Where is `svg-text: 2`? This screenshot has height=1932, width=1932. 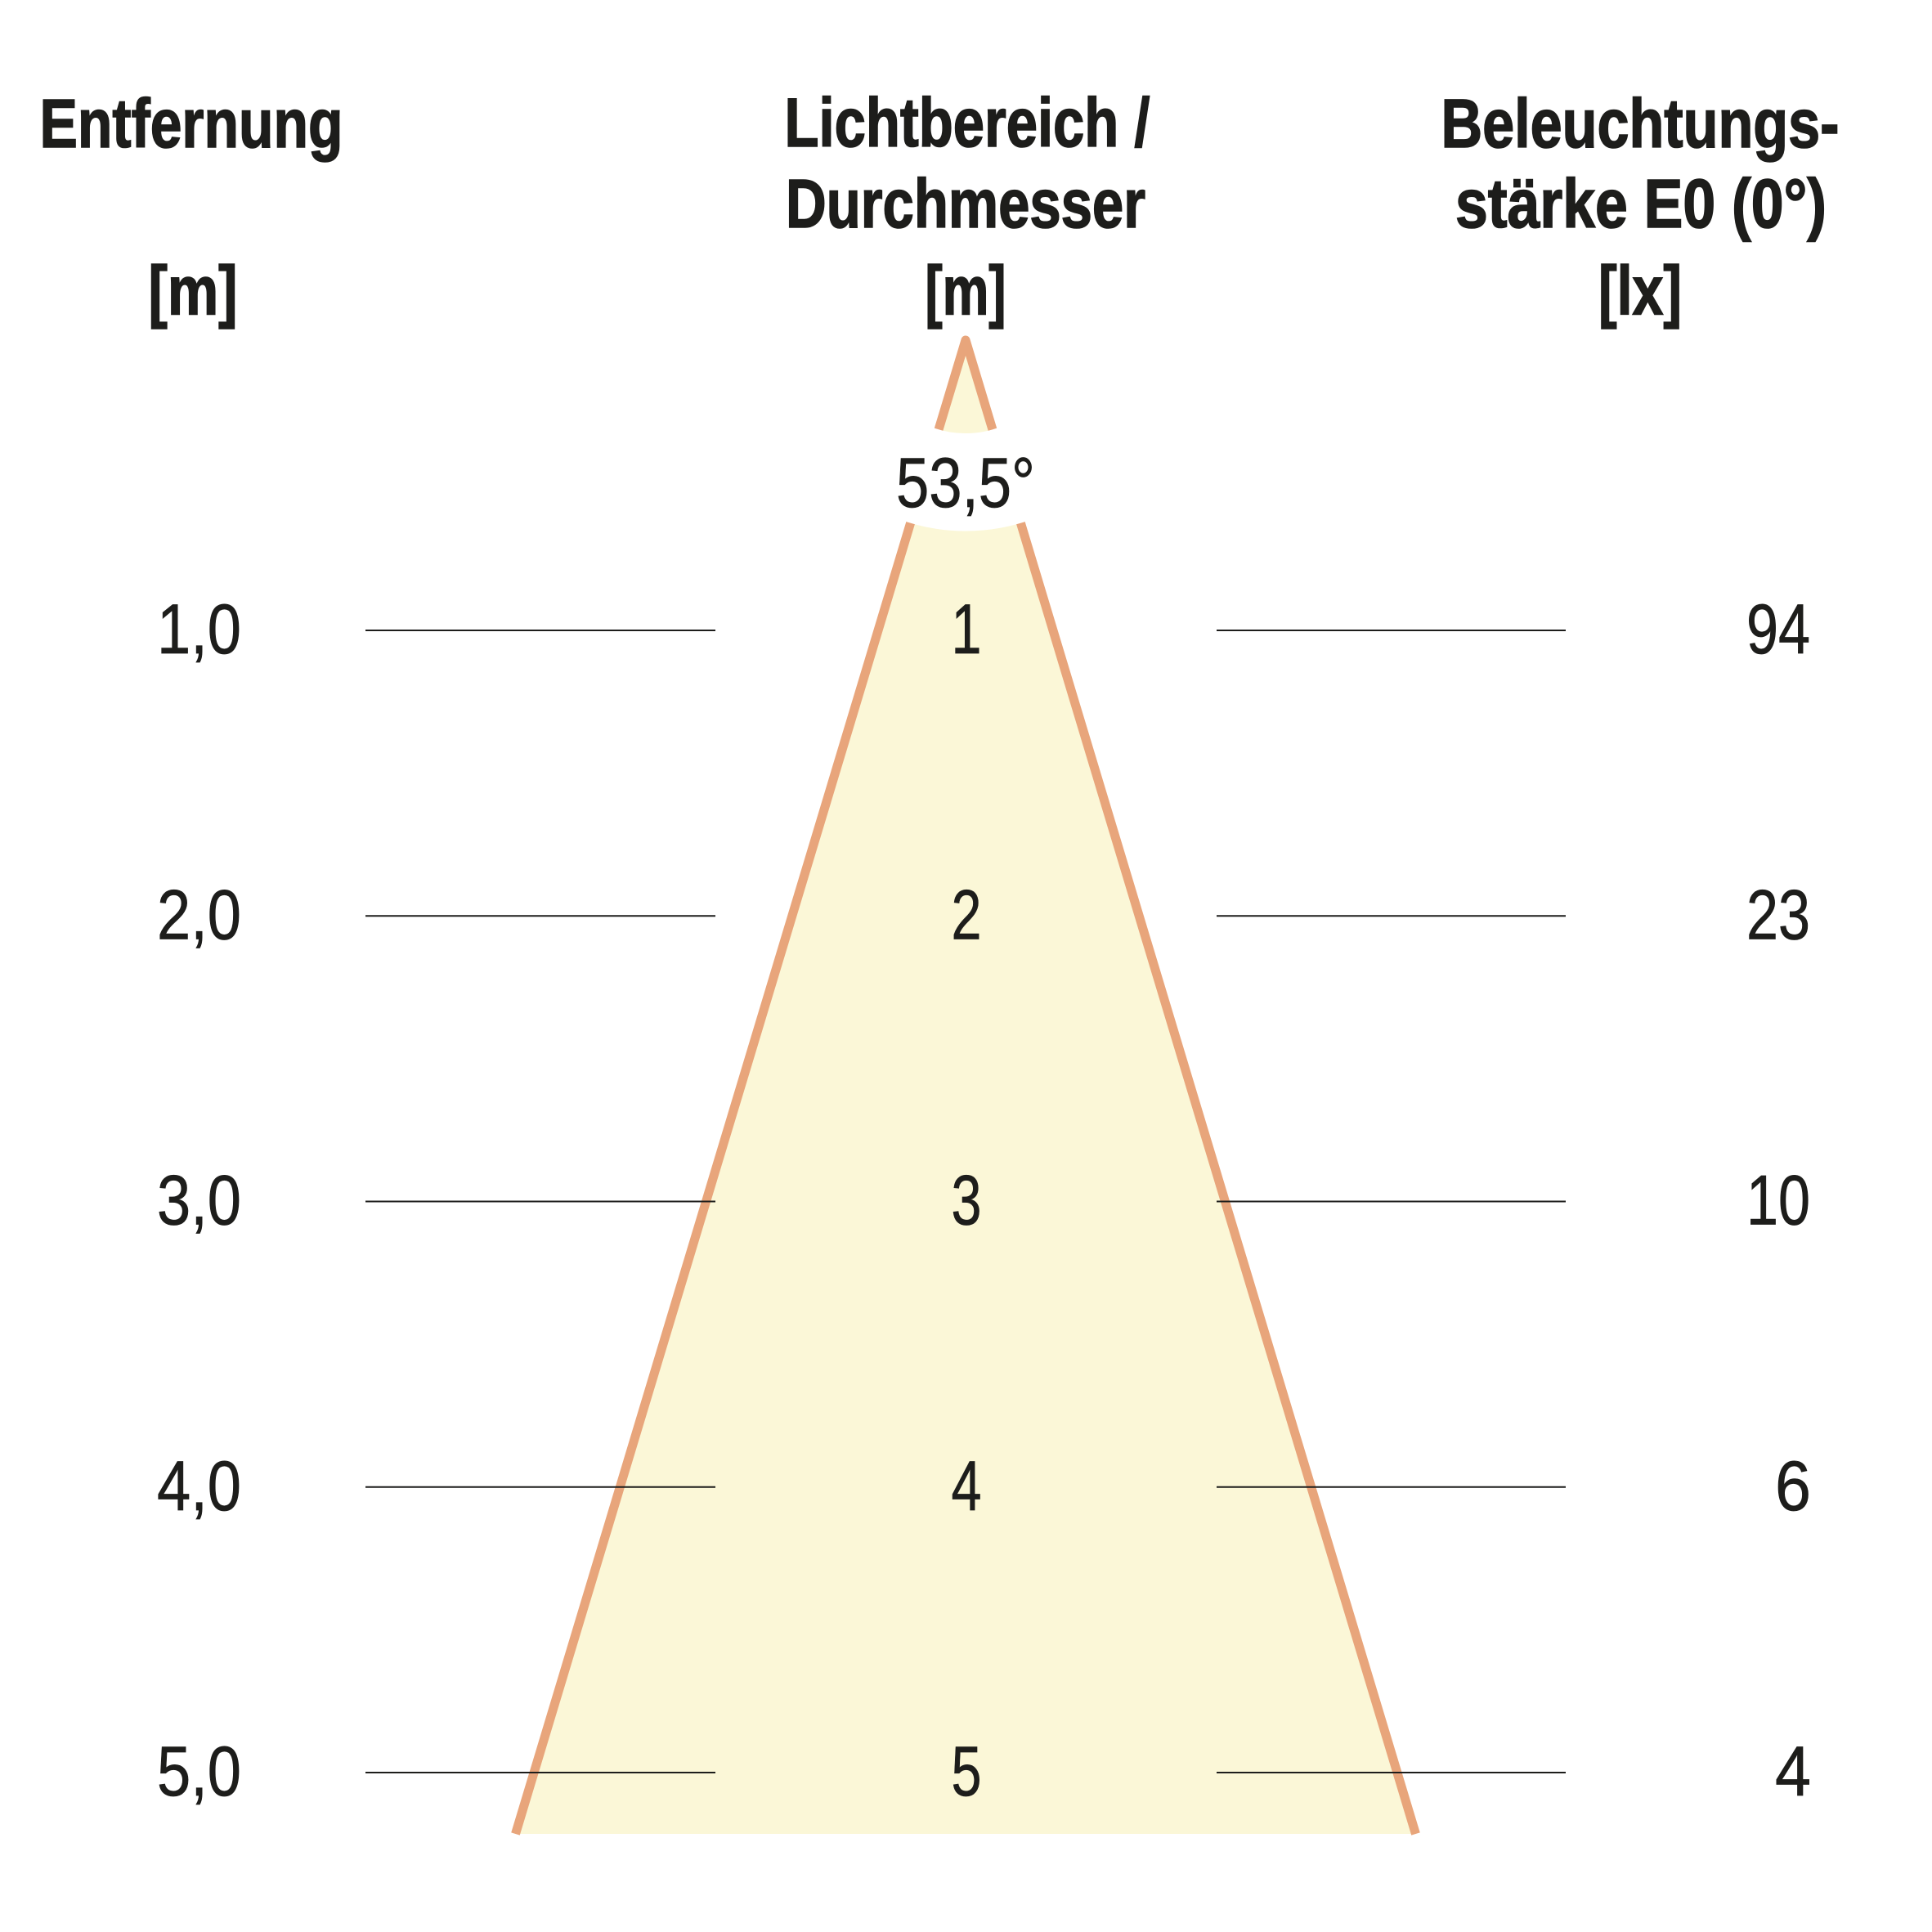 svg-text: 2 is located at coordinates (967, 915).